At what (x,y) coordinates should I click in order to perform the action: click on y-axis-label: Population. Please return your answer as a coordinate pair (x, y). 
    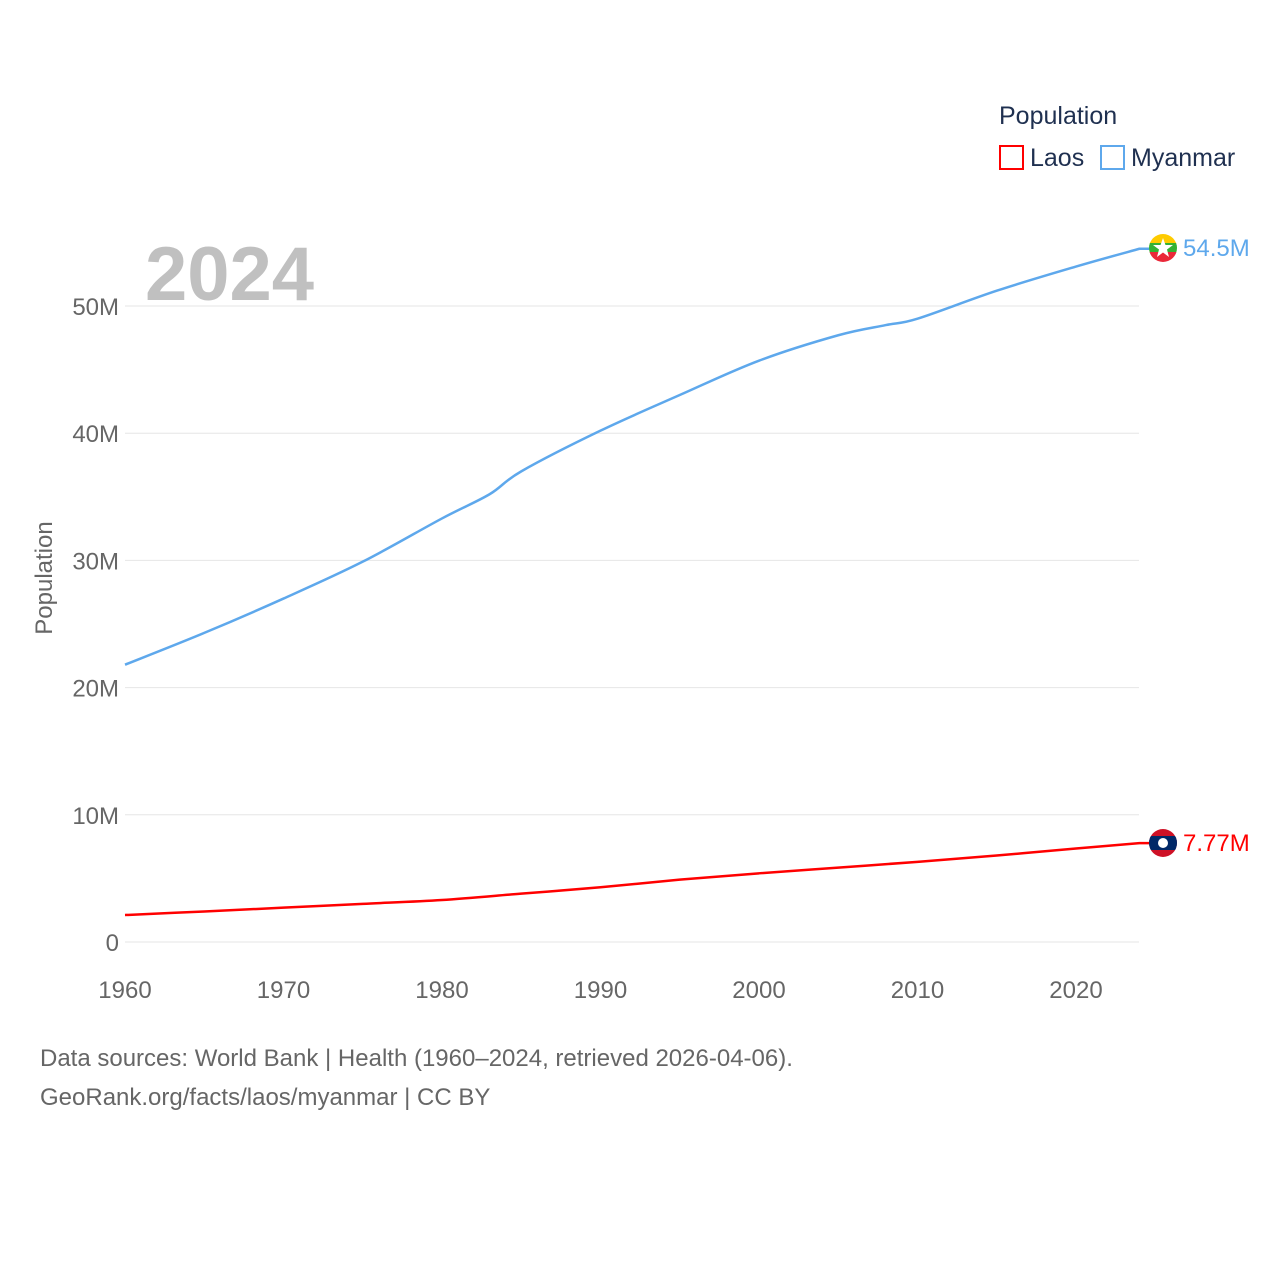
    Looking at the image, I should click on (44, 577).